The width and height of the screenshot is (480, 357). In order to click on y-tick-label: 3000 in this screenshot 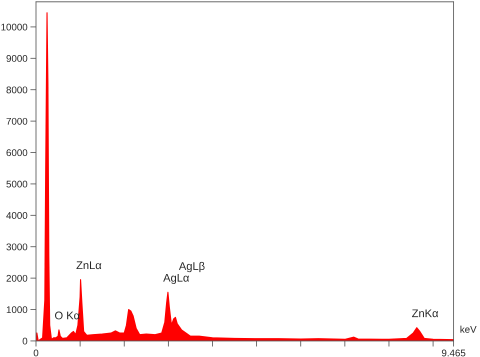, I will do `click(17, 246)`.